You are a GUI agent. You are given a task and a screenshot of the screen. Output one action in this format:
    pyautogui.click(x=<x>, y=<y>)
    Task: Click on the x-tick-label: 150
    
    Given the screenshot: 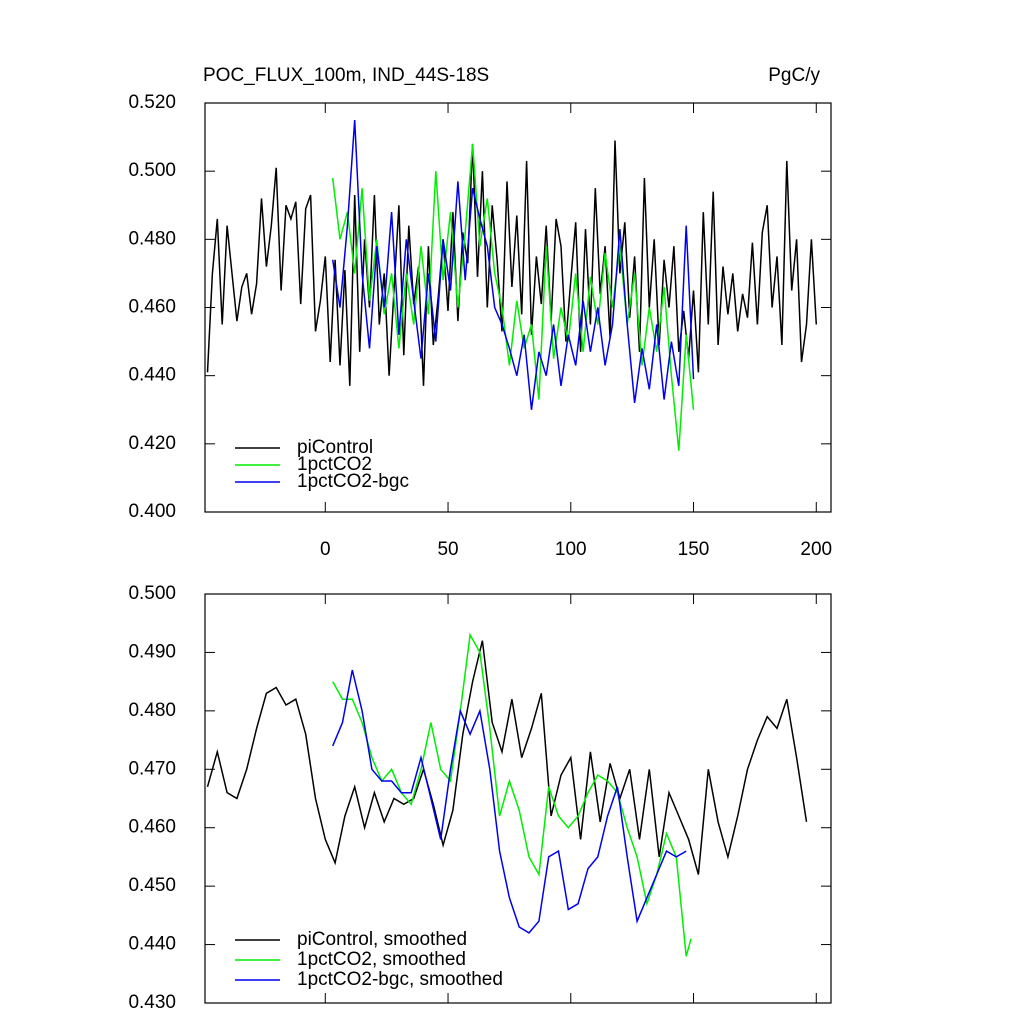 What is the action you would take?
    pyautogui.click(x=694, y=549)
    